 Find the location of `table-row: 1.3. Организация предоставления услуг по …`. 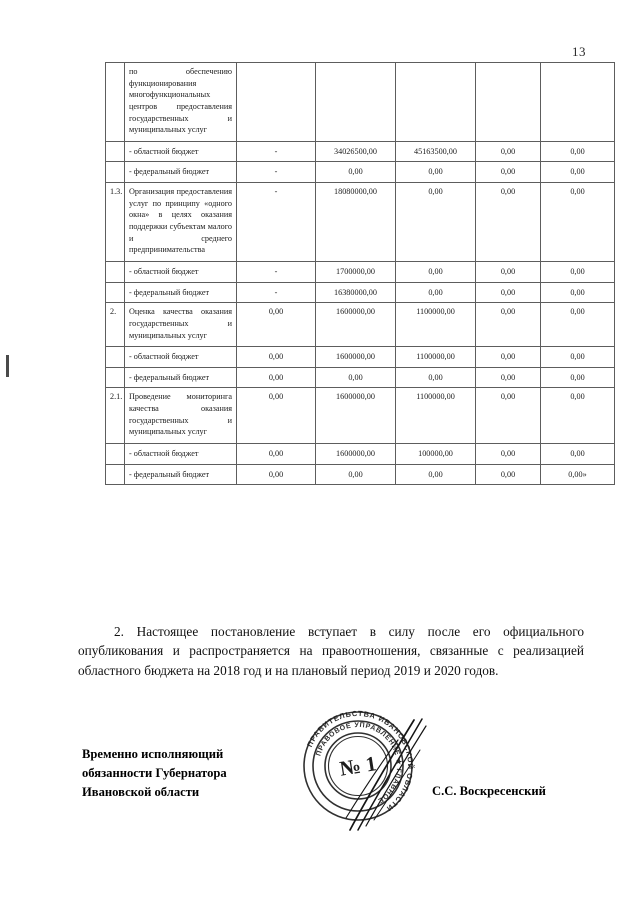

table-row: 1.3. Организация предоставления услуг по … is located at coordinates (360, 222).